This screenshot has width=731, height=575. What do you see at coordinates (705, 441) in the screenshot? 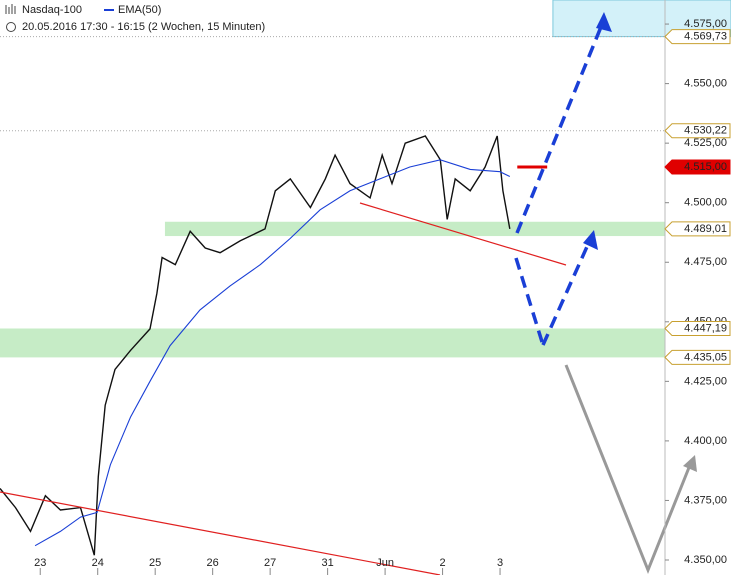
I see `y-tick-label: 4.400,00` at bounding box center [705, 441].